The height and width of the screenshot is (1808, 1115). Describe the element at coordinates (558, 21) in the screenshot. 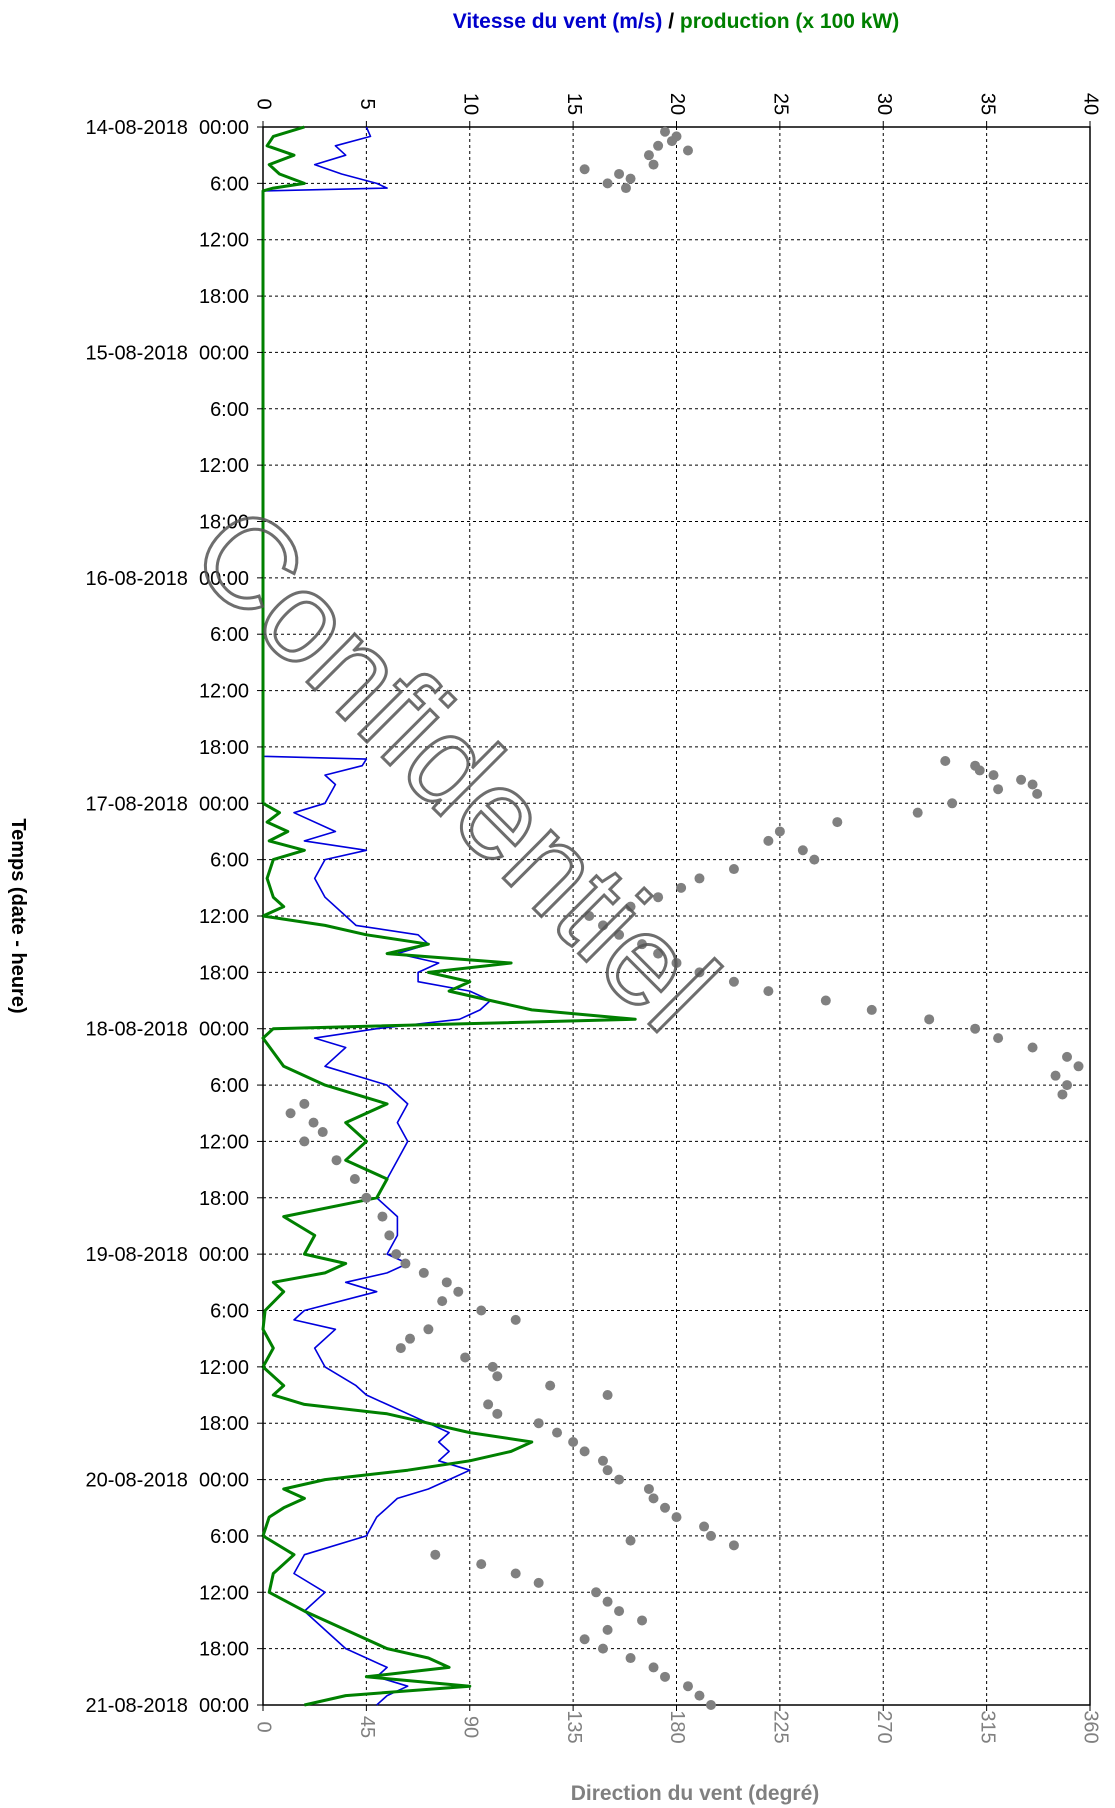

I see `top-title-part: Vitesse du vent (m/s)` at that location.